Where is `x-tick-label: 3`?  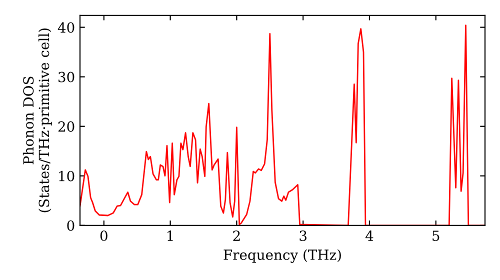
x-tick-label: 3 is located at coordinates (303, 236).